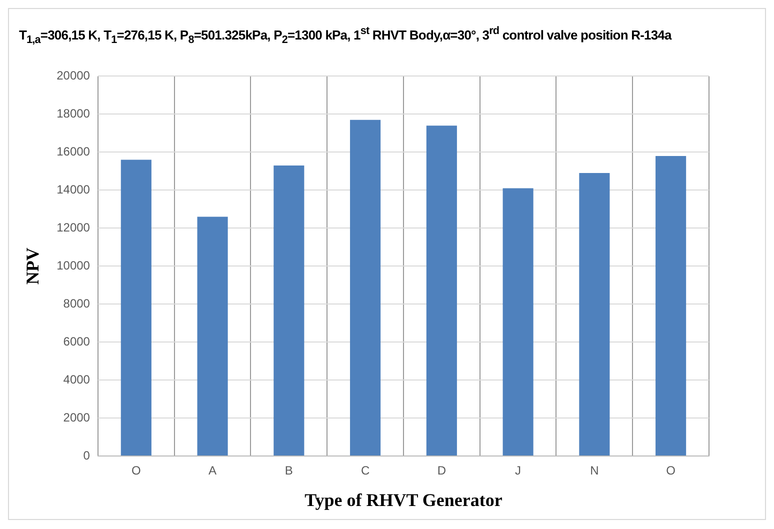  I want to click on y-tick-label: 6000, so click(76, 341).